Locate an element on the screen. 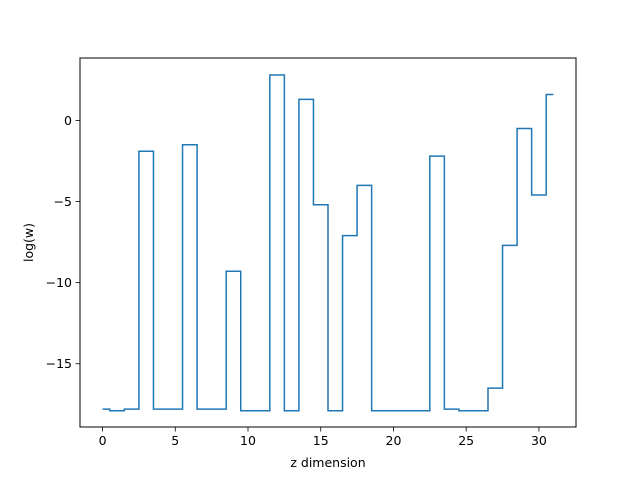 The width and height of the screenshot is (640, 480). y-tick-label: −10 is located at coordinates (59, 282).